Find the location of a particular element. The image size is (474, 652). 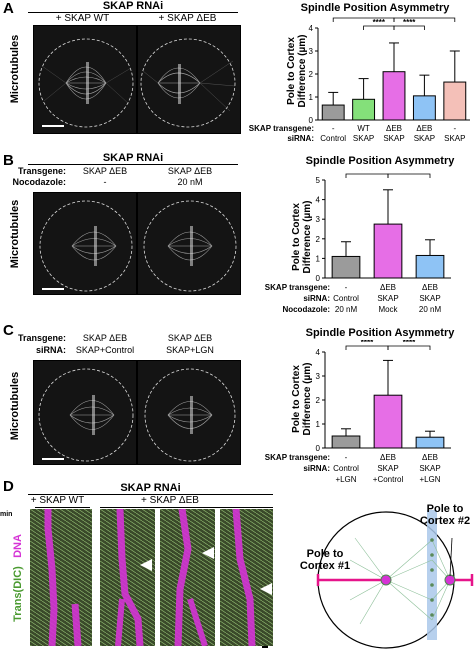

kymo-min-label: min is located at coordinates (6, 514).